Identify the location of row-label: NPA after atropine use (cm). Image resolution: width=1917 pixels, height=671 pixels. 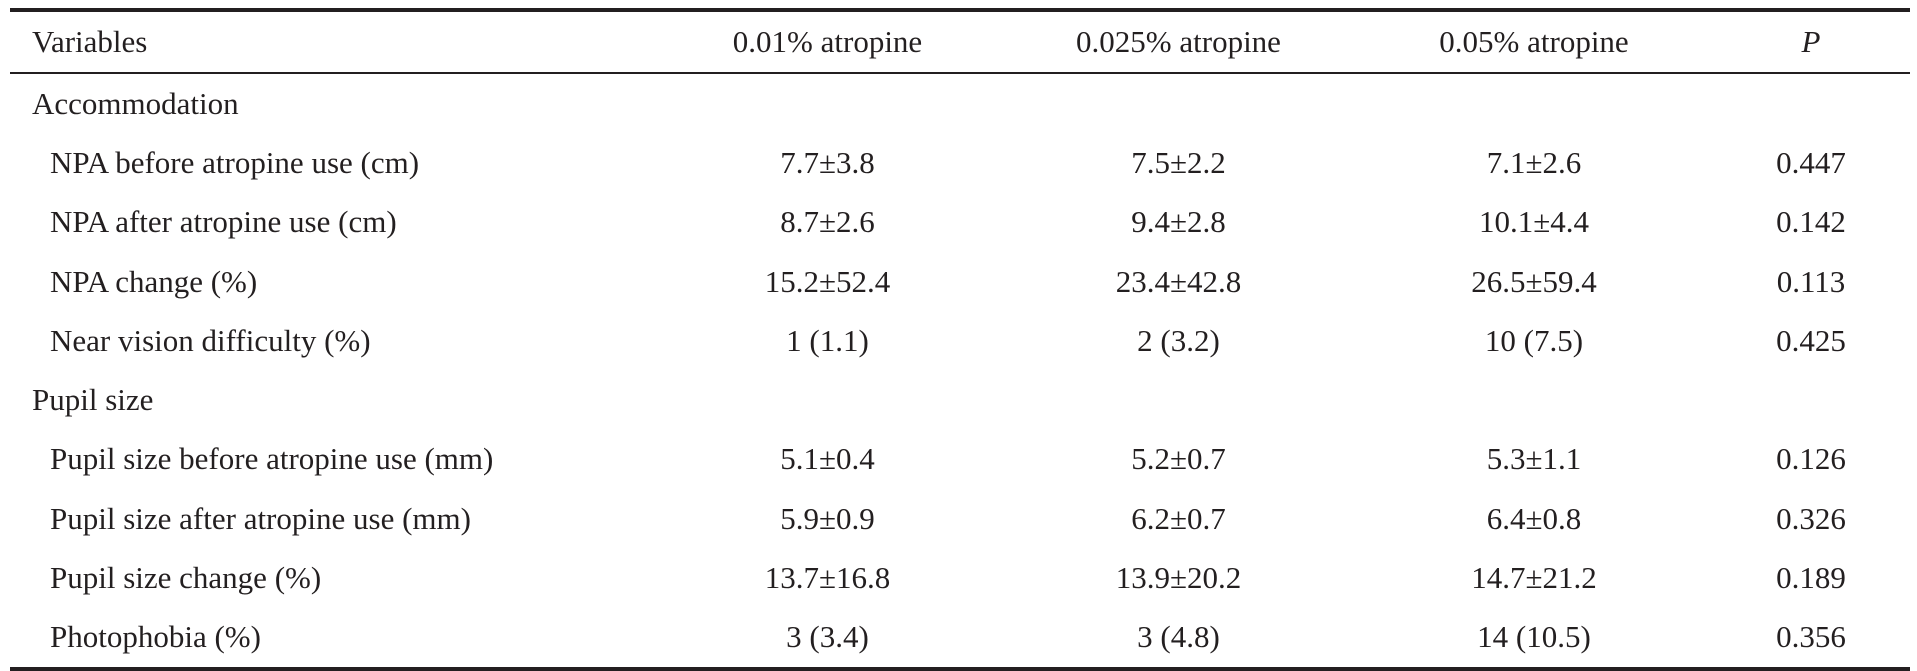
(223, 222).